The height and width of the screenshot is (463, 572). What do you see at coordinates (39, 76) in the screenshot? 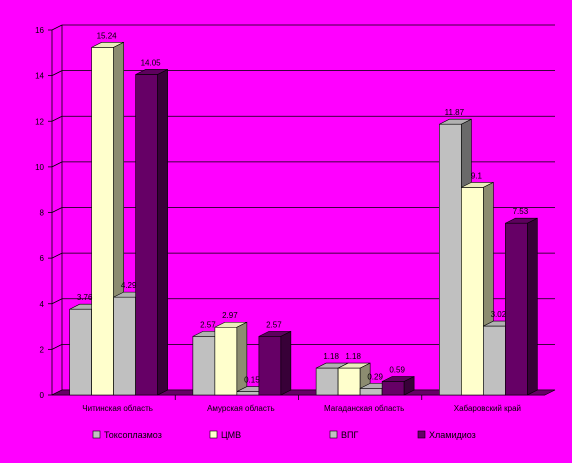
I see `y-tick-label: 14` at bounding box center [39, 76].